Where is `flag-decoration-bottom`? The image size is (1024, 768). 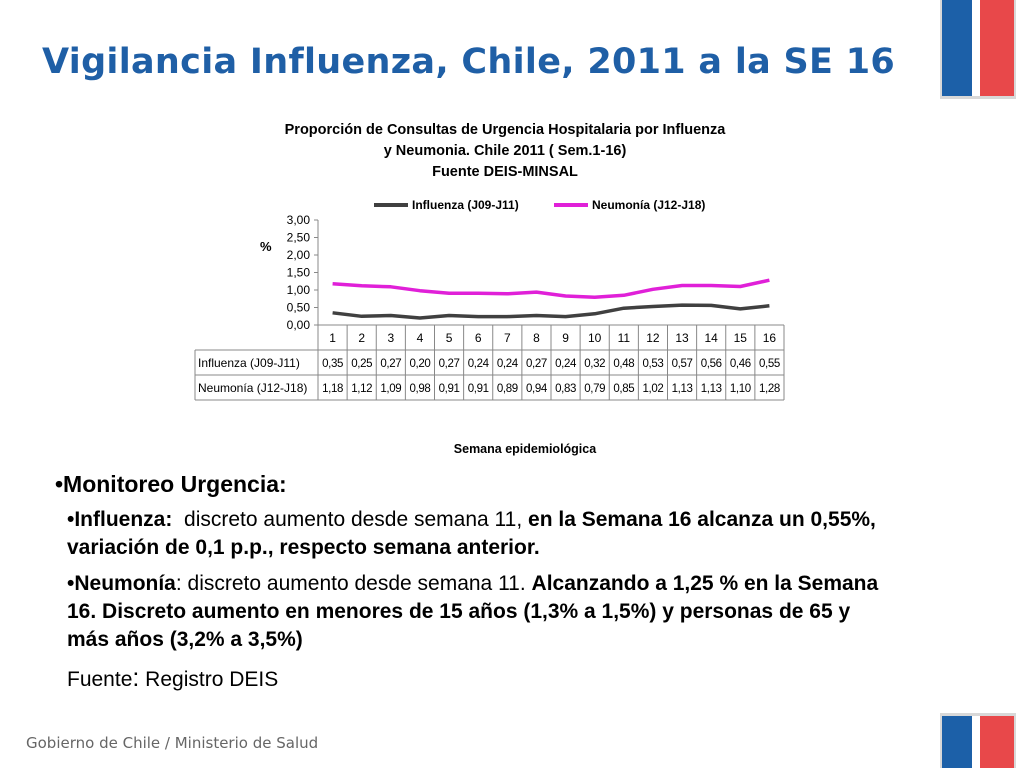
flag-decoration-bottom is located at coordinates (978, 742).